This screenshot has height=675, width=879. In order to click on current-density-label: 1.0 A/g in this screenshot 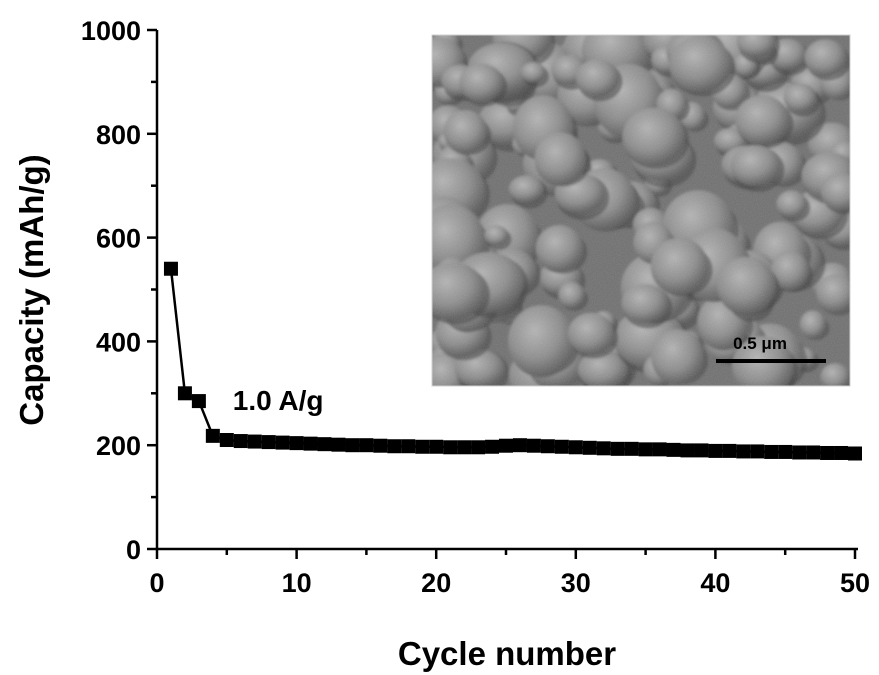, I will do `click(278, 400)`.